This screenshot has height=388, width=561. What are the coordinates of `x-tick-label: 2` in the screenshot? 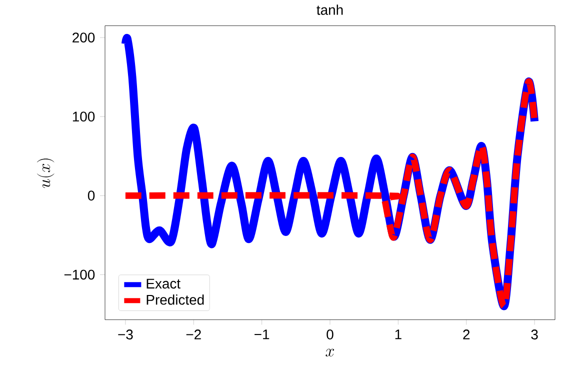 It's located at (466, 335).